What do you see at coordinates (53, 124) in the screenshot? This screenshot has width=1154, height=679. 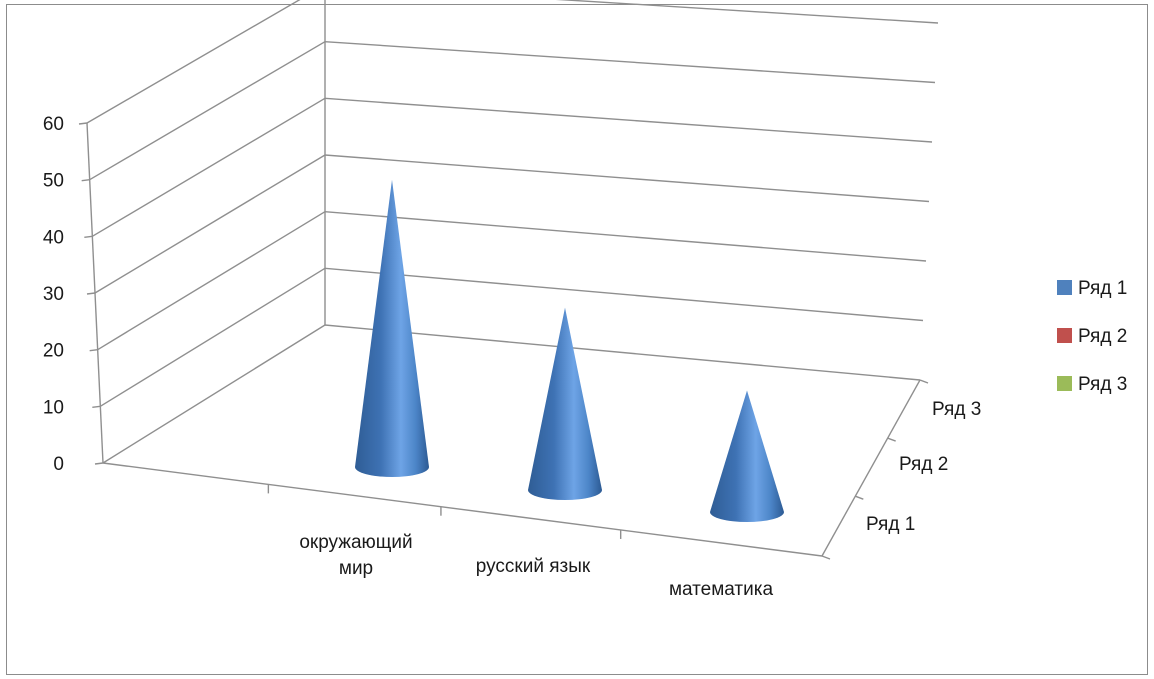 I see `y-tick-label: 60` at bounding box center [53, 124].